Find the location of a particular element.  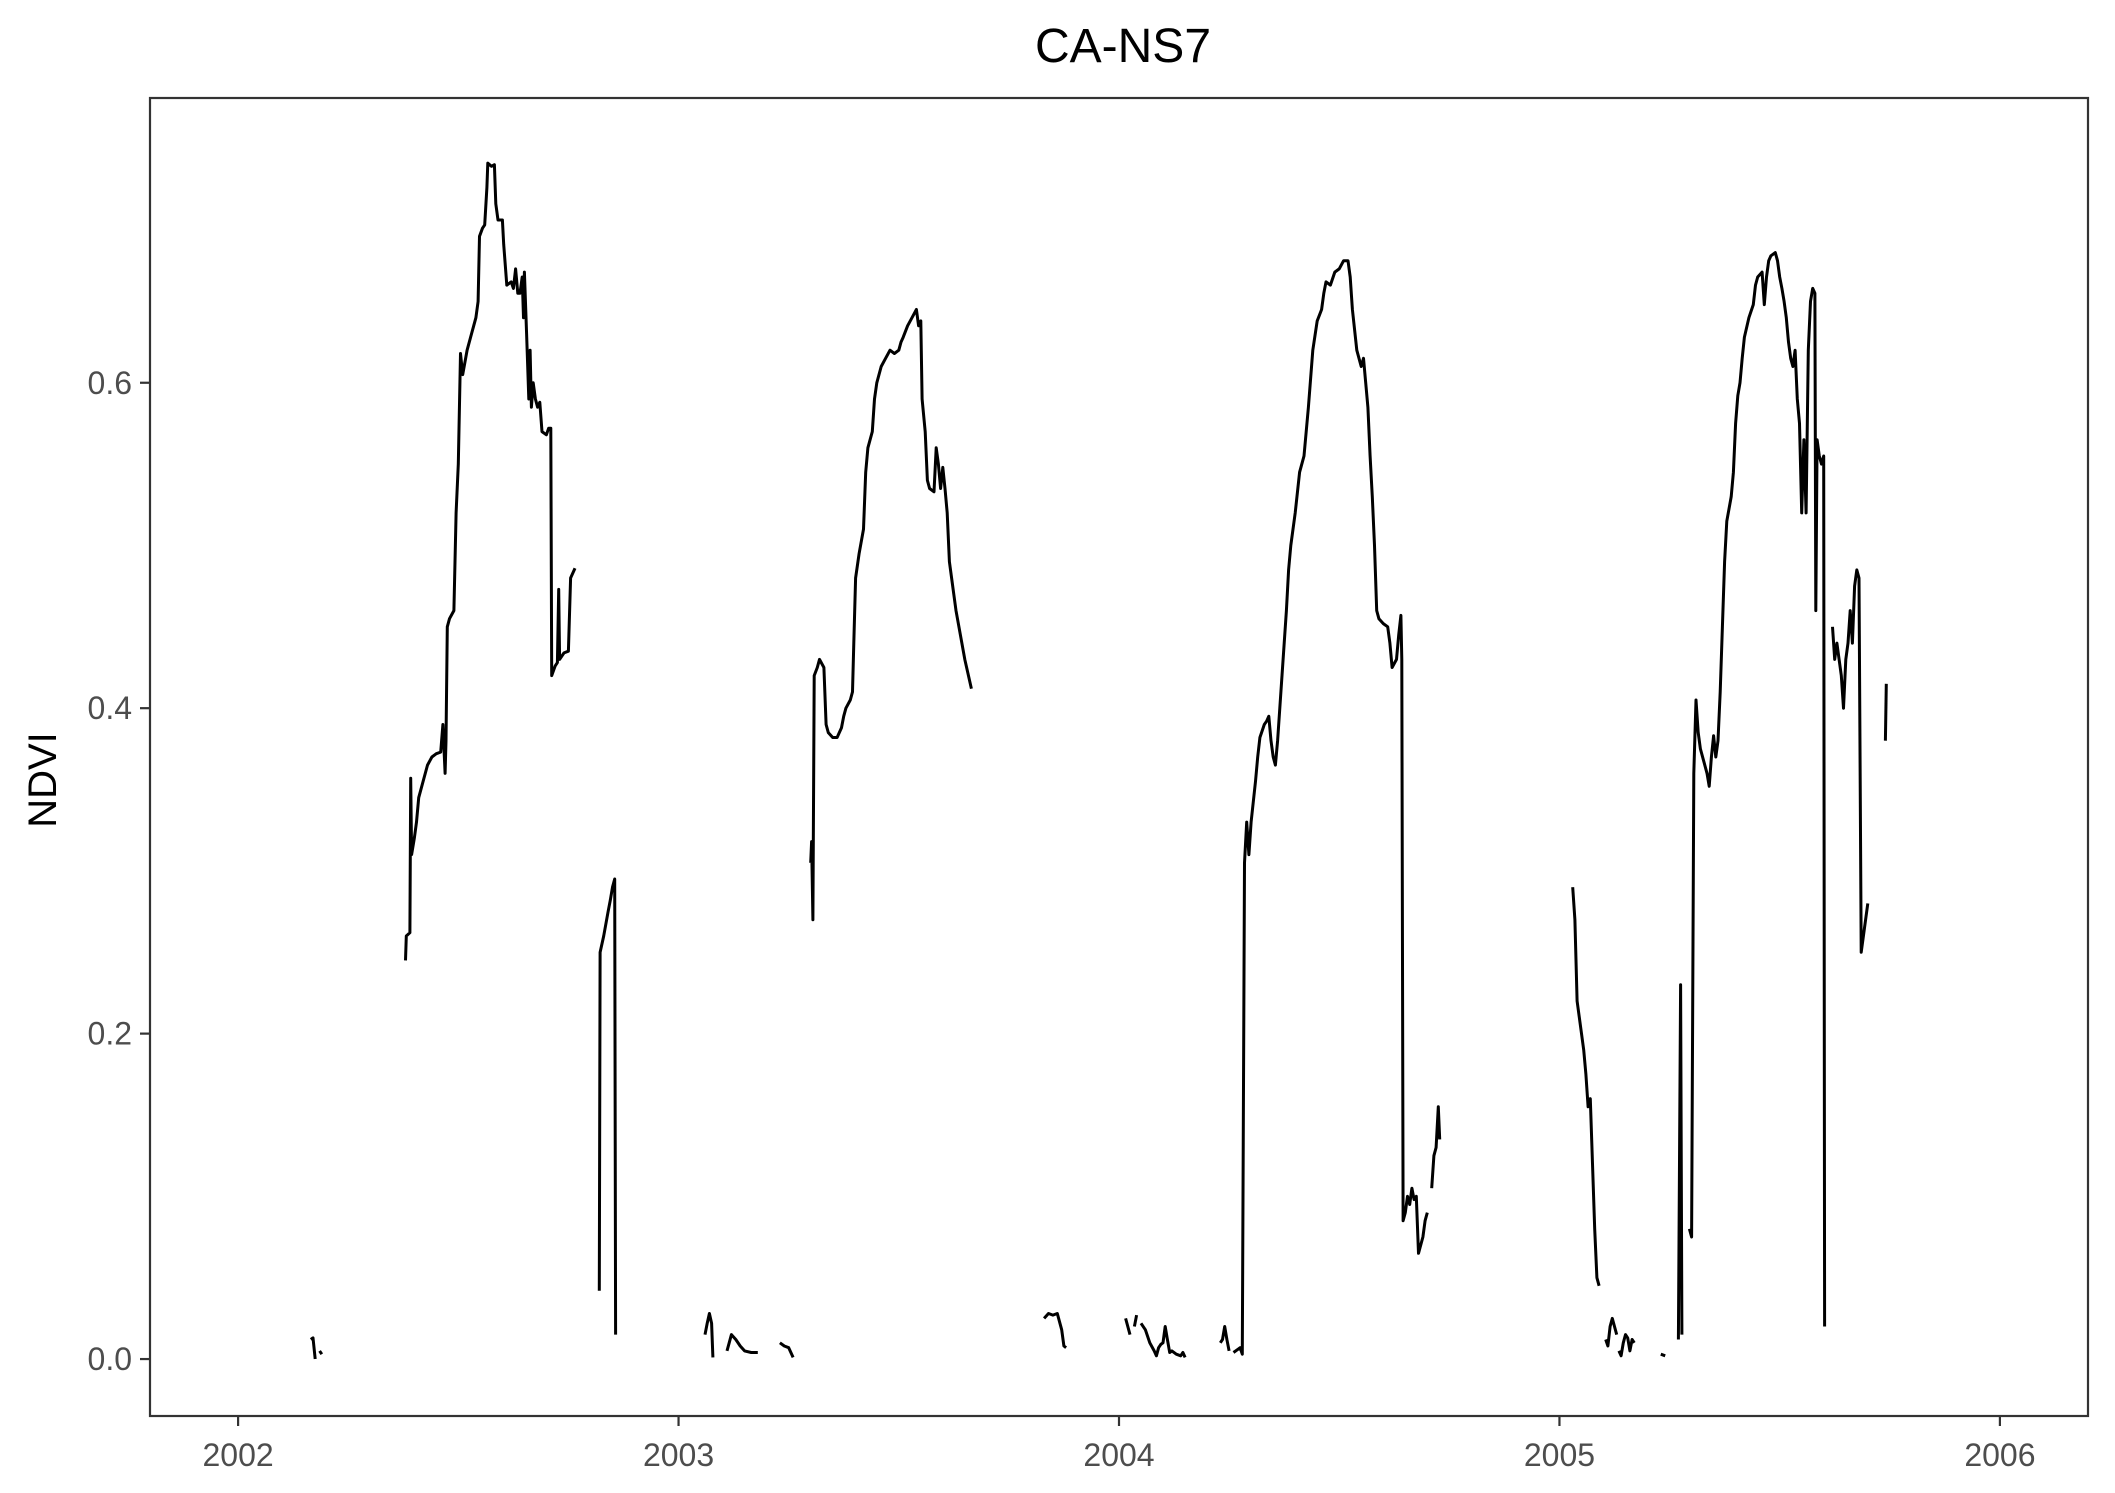

x-axis: 2002 2003 2004 2005 2006 is located at coordinates (1119, 1444).